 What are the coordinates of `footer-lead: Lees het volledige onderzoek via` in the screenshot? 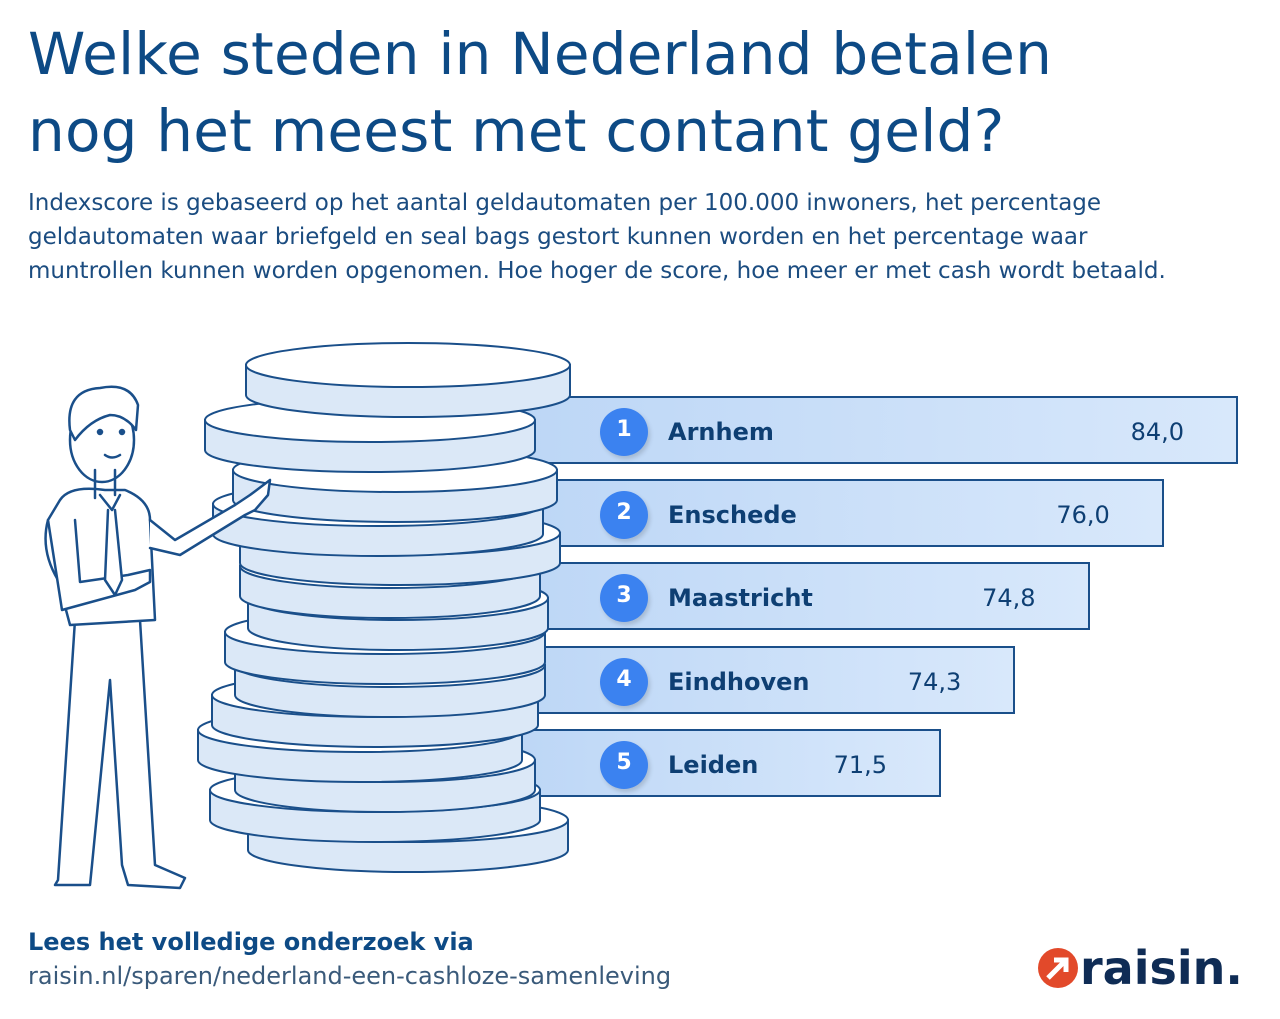 It's located at (251, 942).